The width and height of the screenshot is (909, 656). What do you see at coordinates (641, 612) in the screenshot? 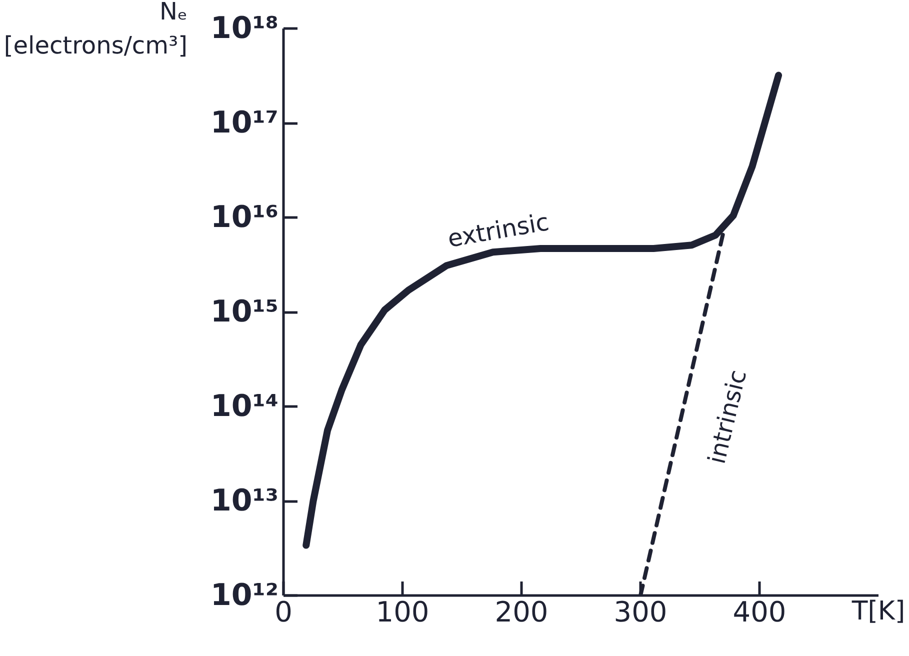
I see `x-tick-label: 300` at bounding box center [641, 612].